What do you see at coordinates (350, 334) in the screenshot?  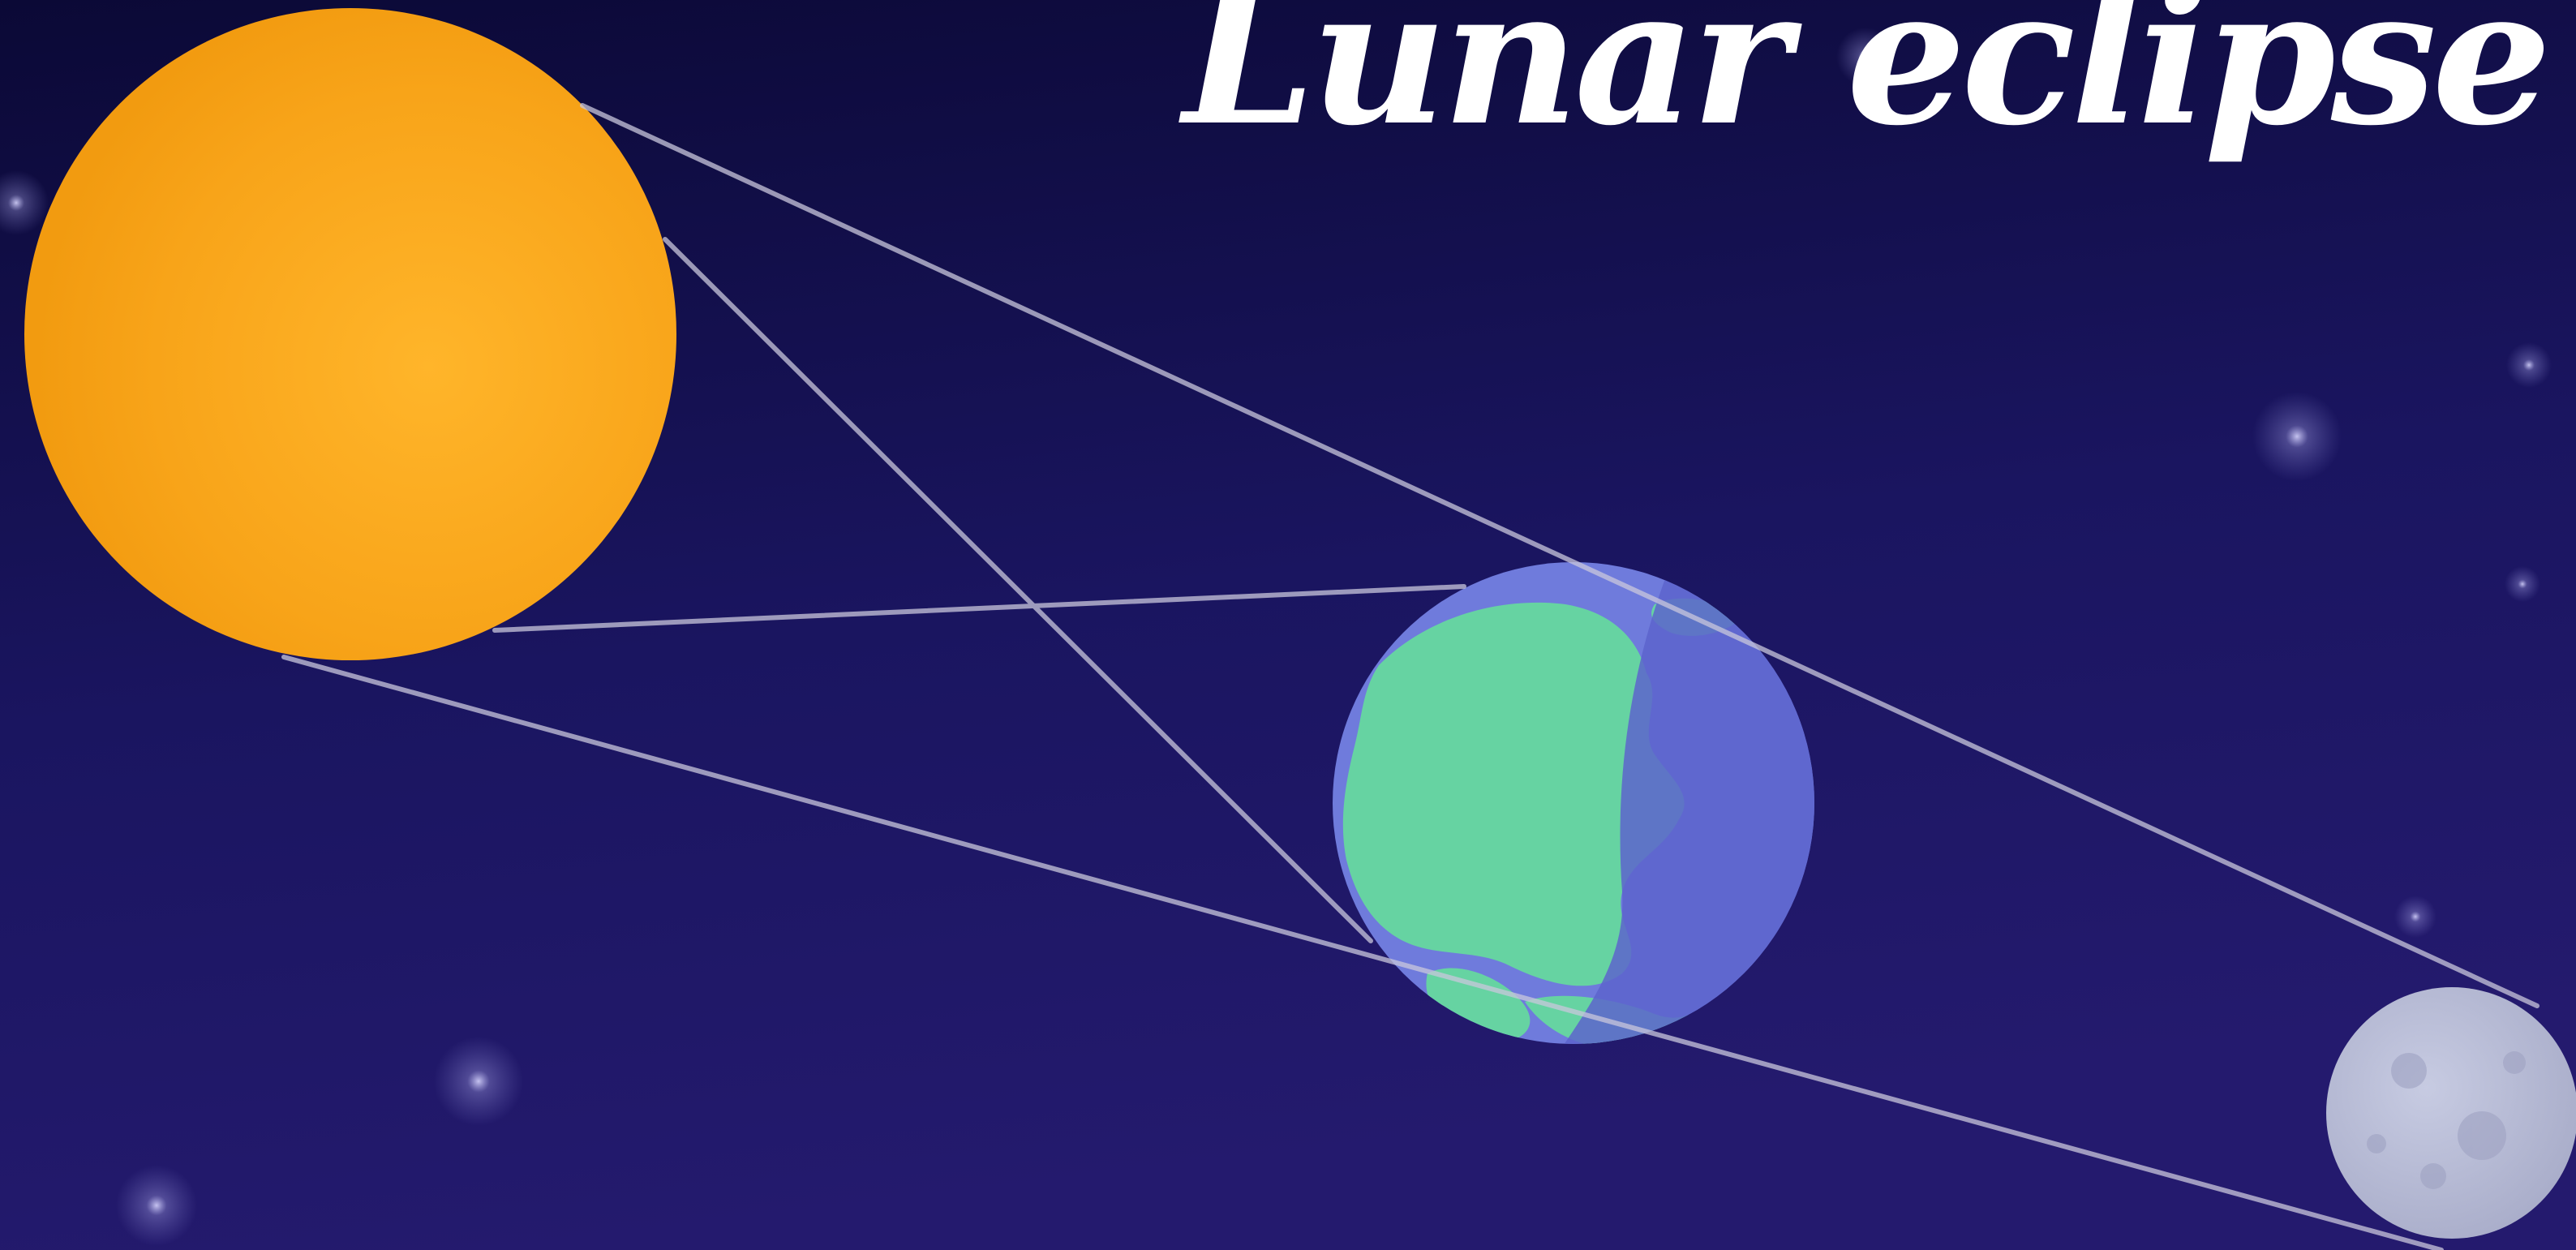 I see `sun` at bounding box center [350, 334].